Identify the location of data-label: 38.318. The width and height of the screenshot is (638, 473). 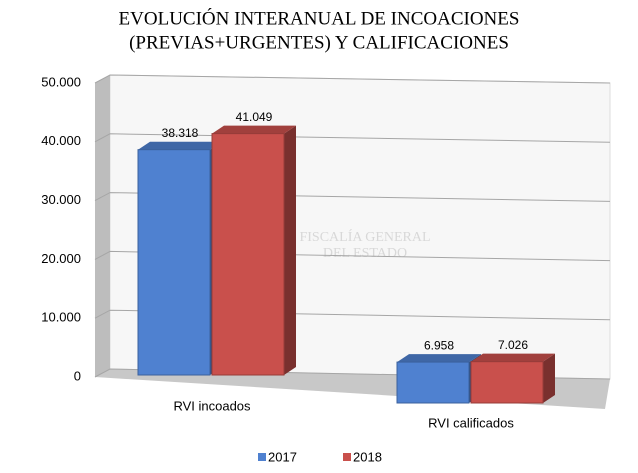
(180, 133).